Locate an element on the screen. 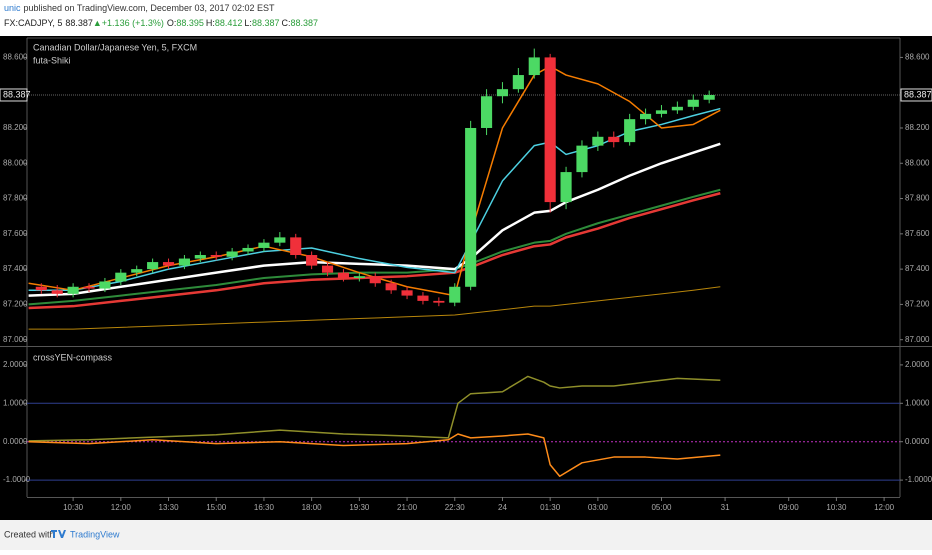  x-tick-label: 13:30 is located at coordinates (169, 507).